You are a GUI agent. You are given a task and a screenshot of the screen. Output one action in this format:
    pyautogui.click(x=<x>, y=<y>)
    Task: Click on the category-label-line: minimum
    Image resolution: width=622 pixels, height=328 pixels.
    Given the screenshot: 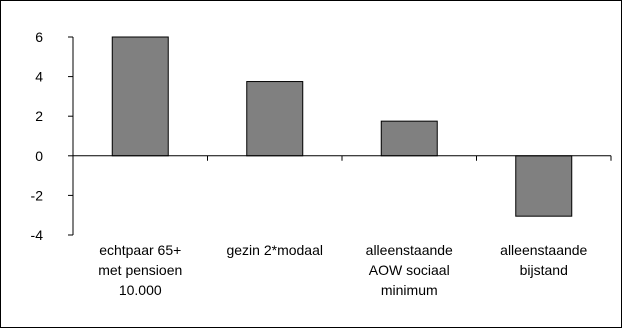 What is the action you would take?
    pyautogui.click(x=409, y=290)
    